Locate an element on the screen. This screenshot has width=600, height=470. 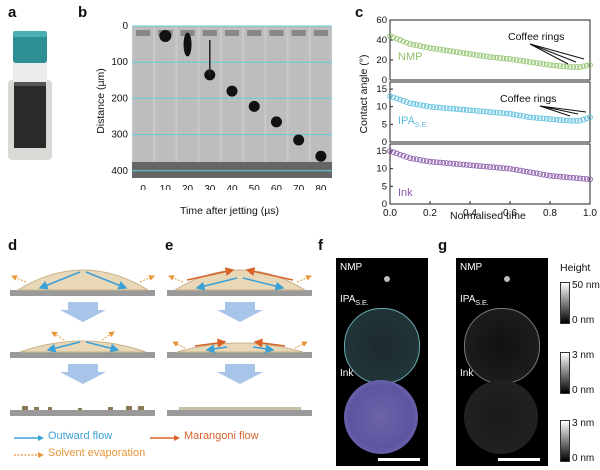
panel-b-xtick-5: 50 is located at coordinates (255, 187).